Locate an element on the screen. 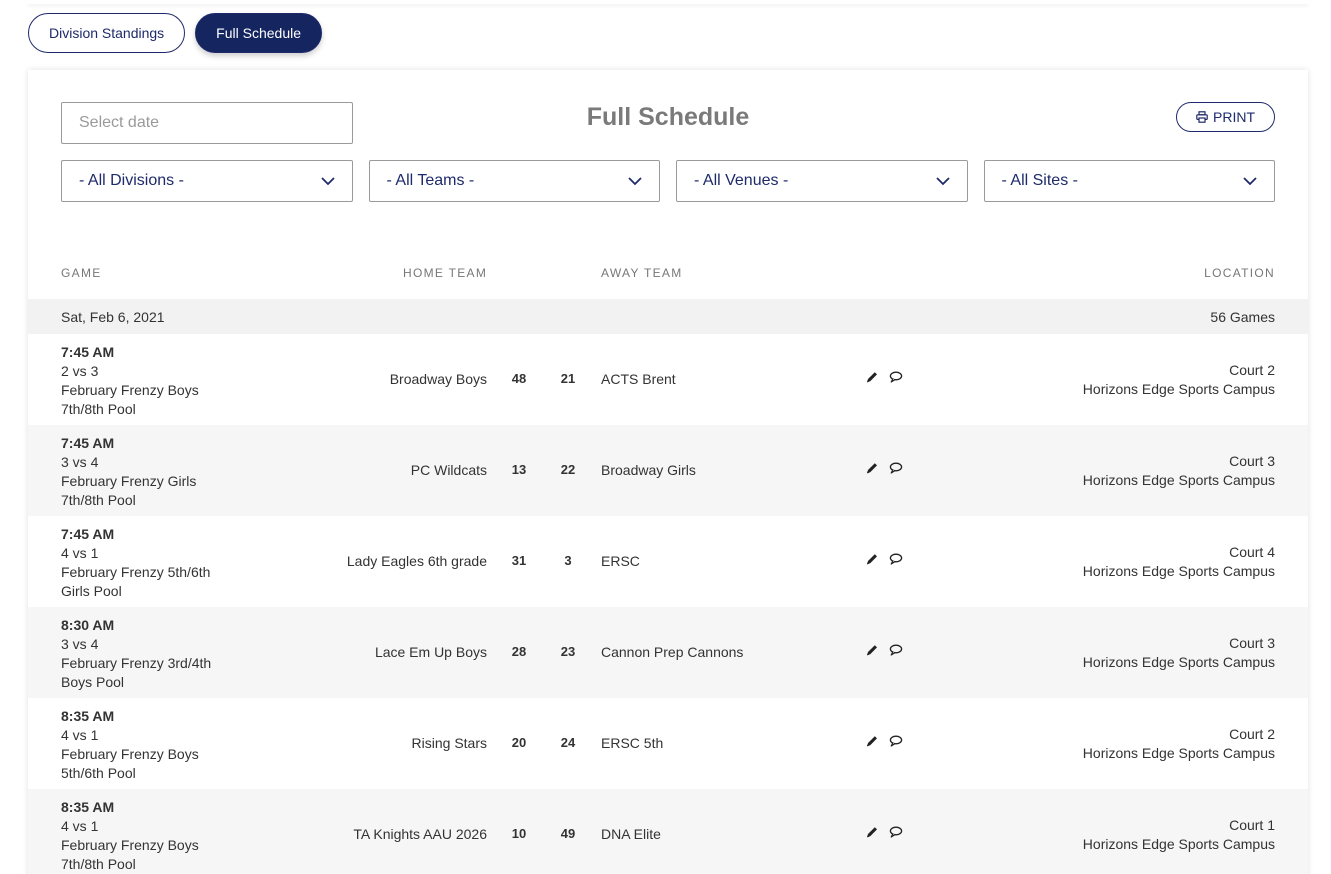  home-team: Rising Stars is located at coordinates (449, 743).